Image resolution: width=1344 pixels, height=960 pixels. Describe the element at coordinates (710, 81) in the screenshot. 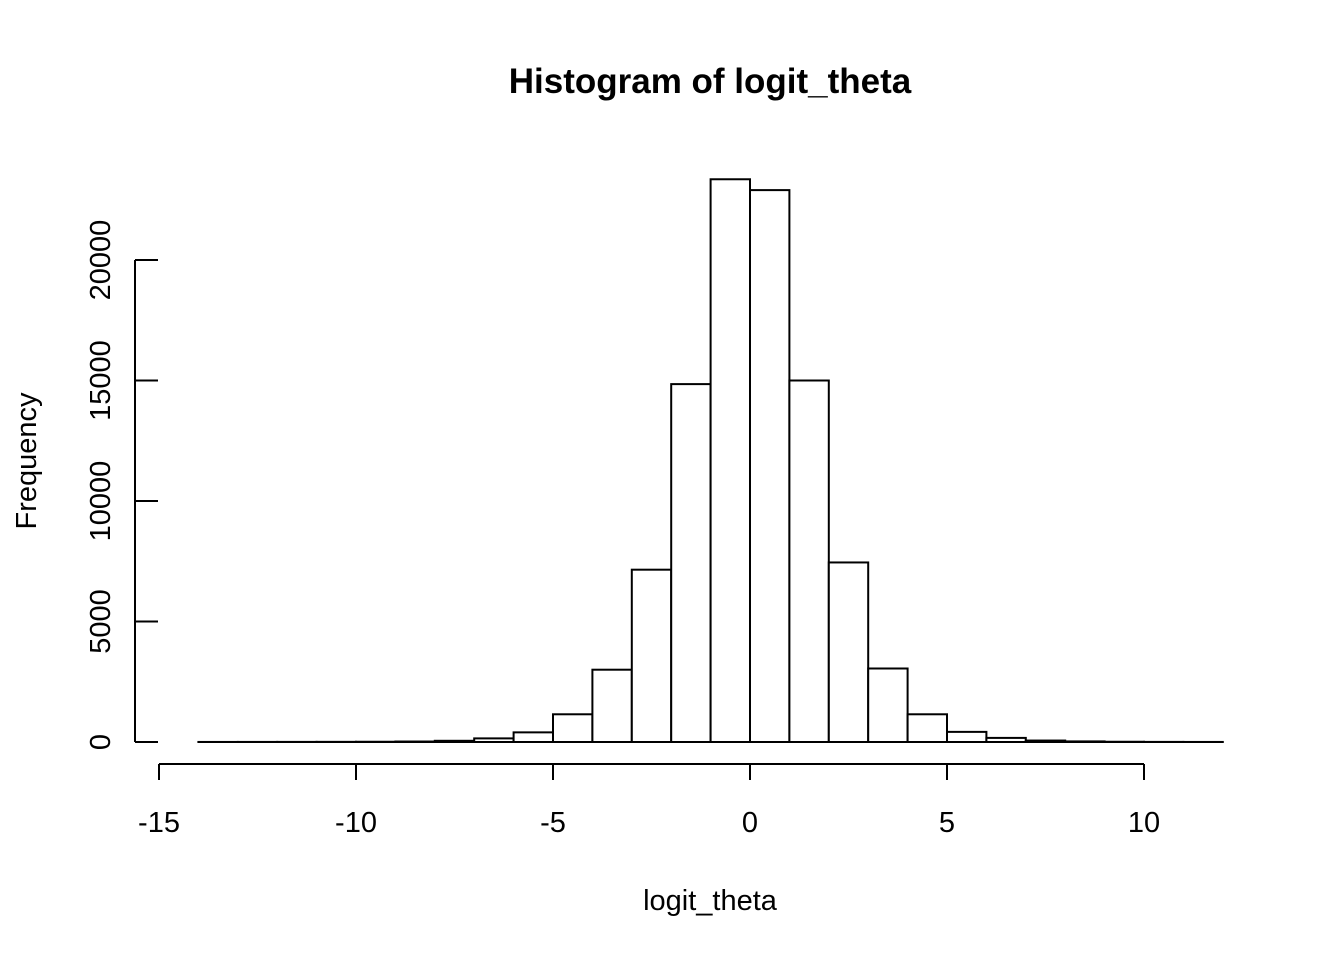

I see `chart-title: Histogram of logit_theta` at that location.